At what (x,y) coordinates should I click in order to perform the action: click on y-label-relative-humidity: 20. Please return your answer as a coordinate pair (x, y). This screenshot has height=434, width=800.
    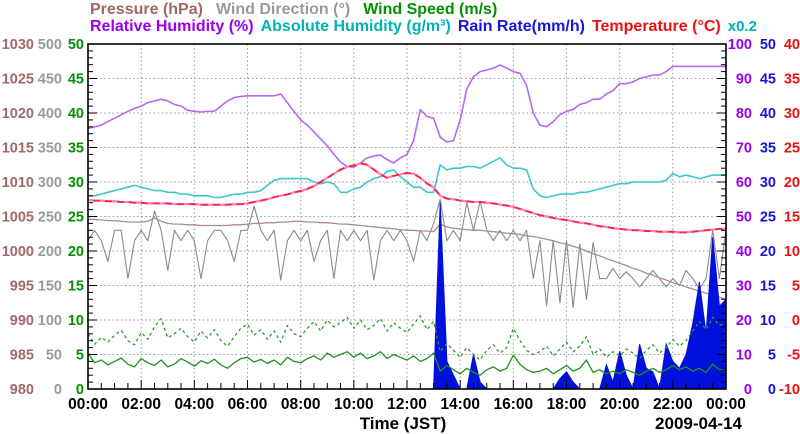
    Looking at the image, I should click on (744, 321).